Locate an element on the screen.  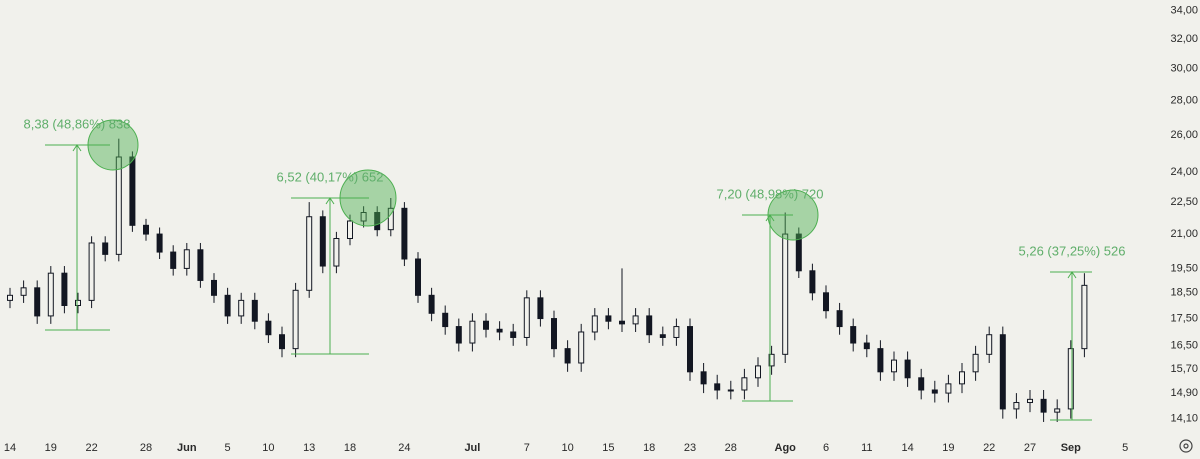
y-tick-label: 34,00 is located at coordinates (1184, 11).